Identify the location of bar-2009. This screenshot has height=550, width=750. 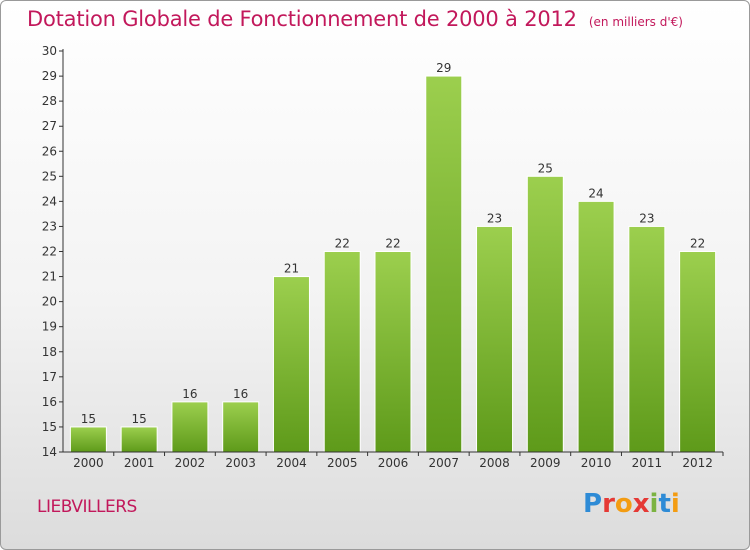
(545, 314).